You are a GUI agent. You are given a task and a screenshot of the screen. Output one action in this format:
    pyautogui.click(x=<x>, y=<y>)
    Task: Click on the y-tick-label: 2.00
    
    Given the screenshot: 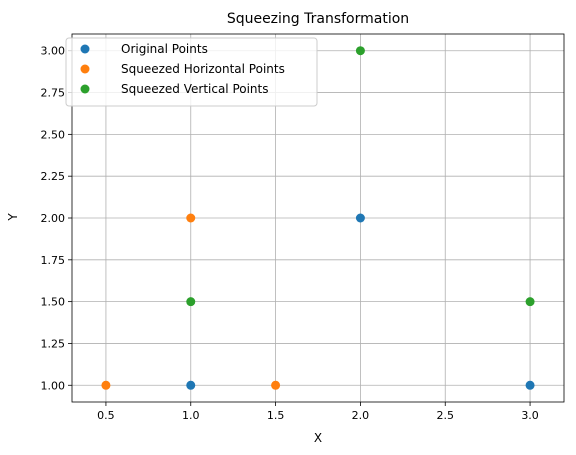 What is the action you would take?
    pyautogui.click(x=53, y=218)
    